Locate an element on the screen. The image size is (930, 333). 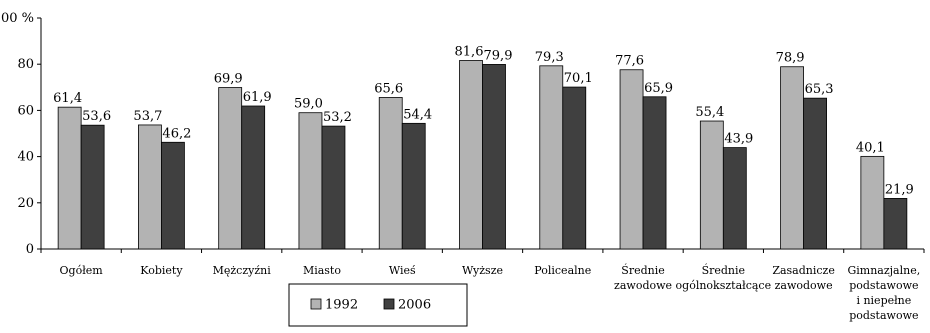
legend-label-1992: 1992 is located at coordinates (341, 305).